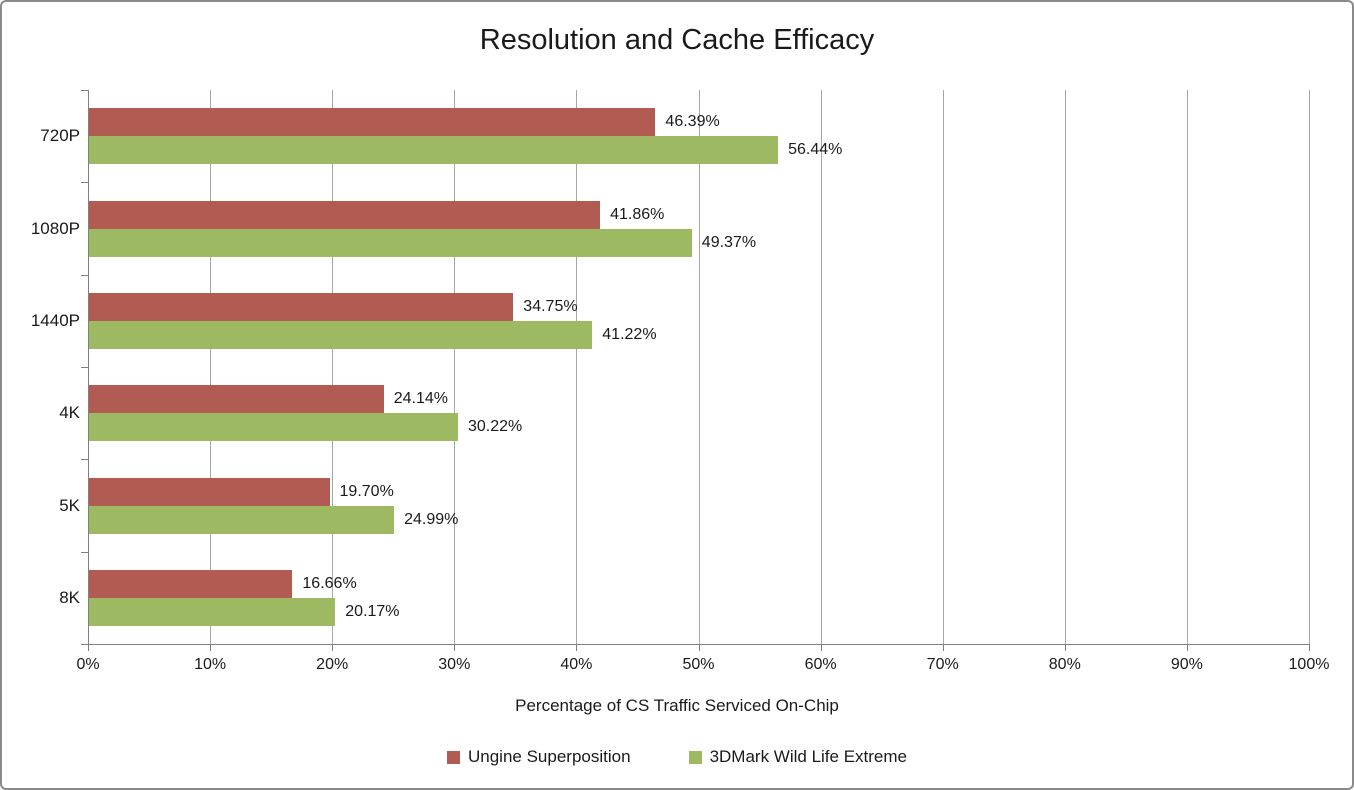 The width and height of the screenshot is (1354, 790). I want to click on category-label: 720P, so click(60, 136).